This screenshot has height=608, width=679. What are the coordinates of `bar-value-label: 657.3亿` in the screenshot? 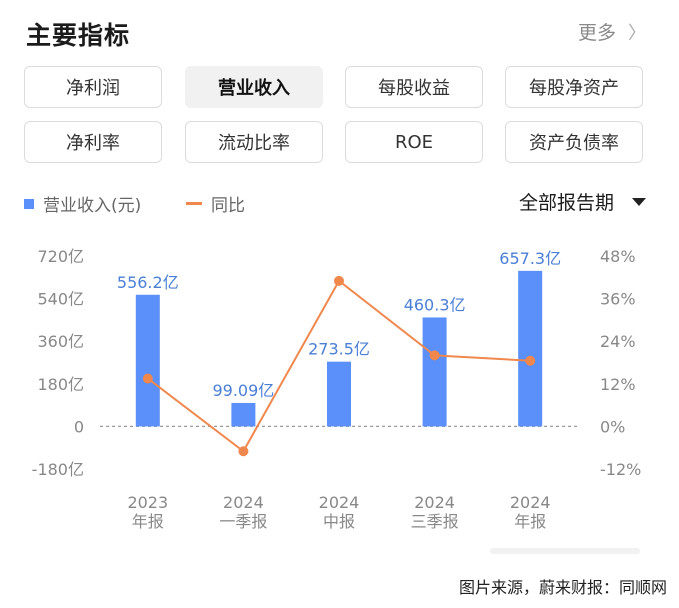 It's located at (530, 258).